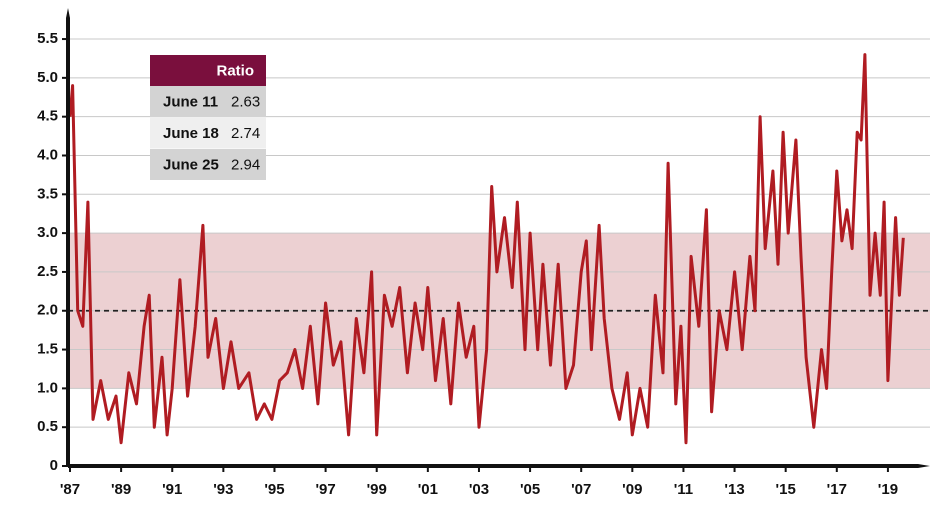 The height and width of the screenshot is (508, 936). What do you see at coordinates (47, 271) in the screenshot?
I see `y-tick-label: 2.5` at bounding box center [47, 271].